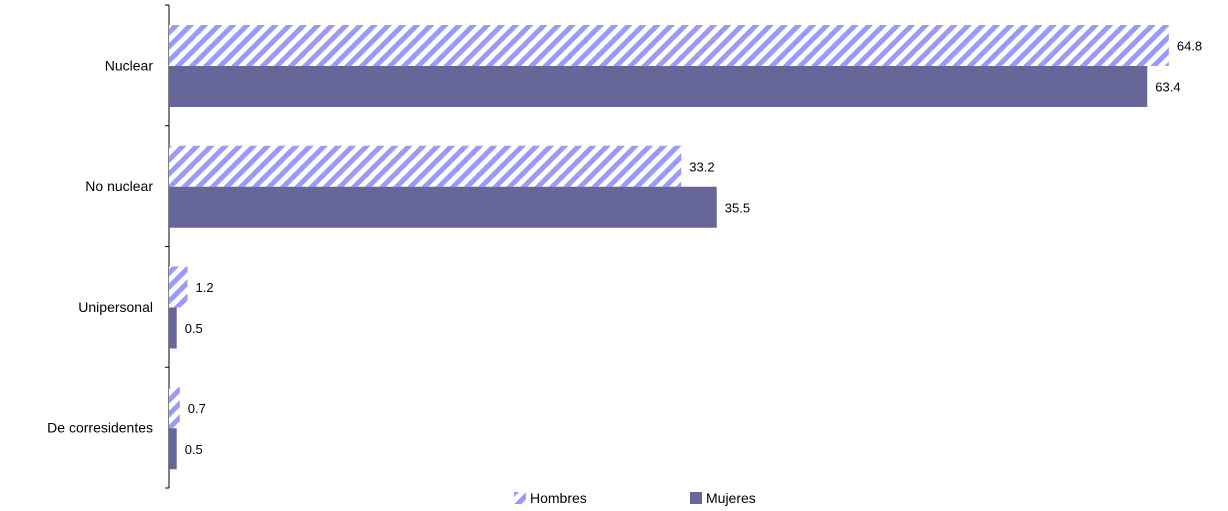 The width and height of the screenshot is (1228, 511). What do you see at coordinates (1167, 87) in the screenshot?
I see `data-label-mujeres-nuclear: 63.4` at bounding box center [1167, 87].